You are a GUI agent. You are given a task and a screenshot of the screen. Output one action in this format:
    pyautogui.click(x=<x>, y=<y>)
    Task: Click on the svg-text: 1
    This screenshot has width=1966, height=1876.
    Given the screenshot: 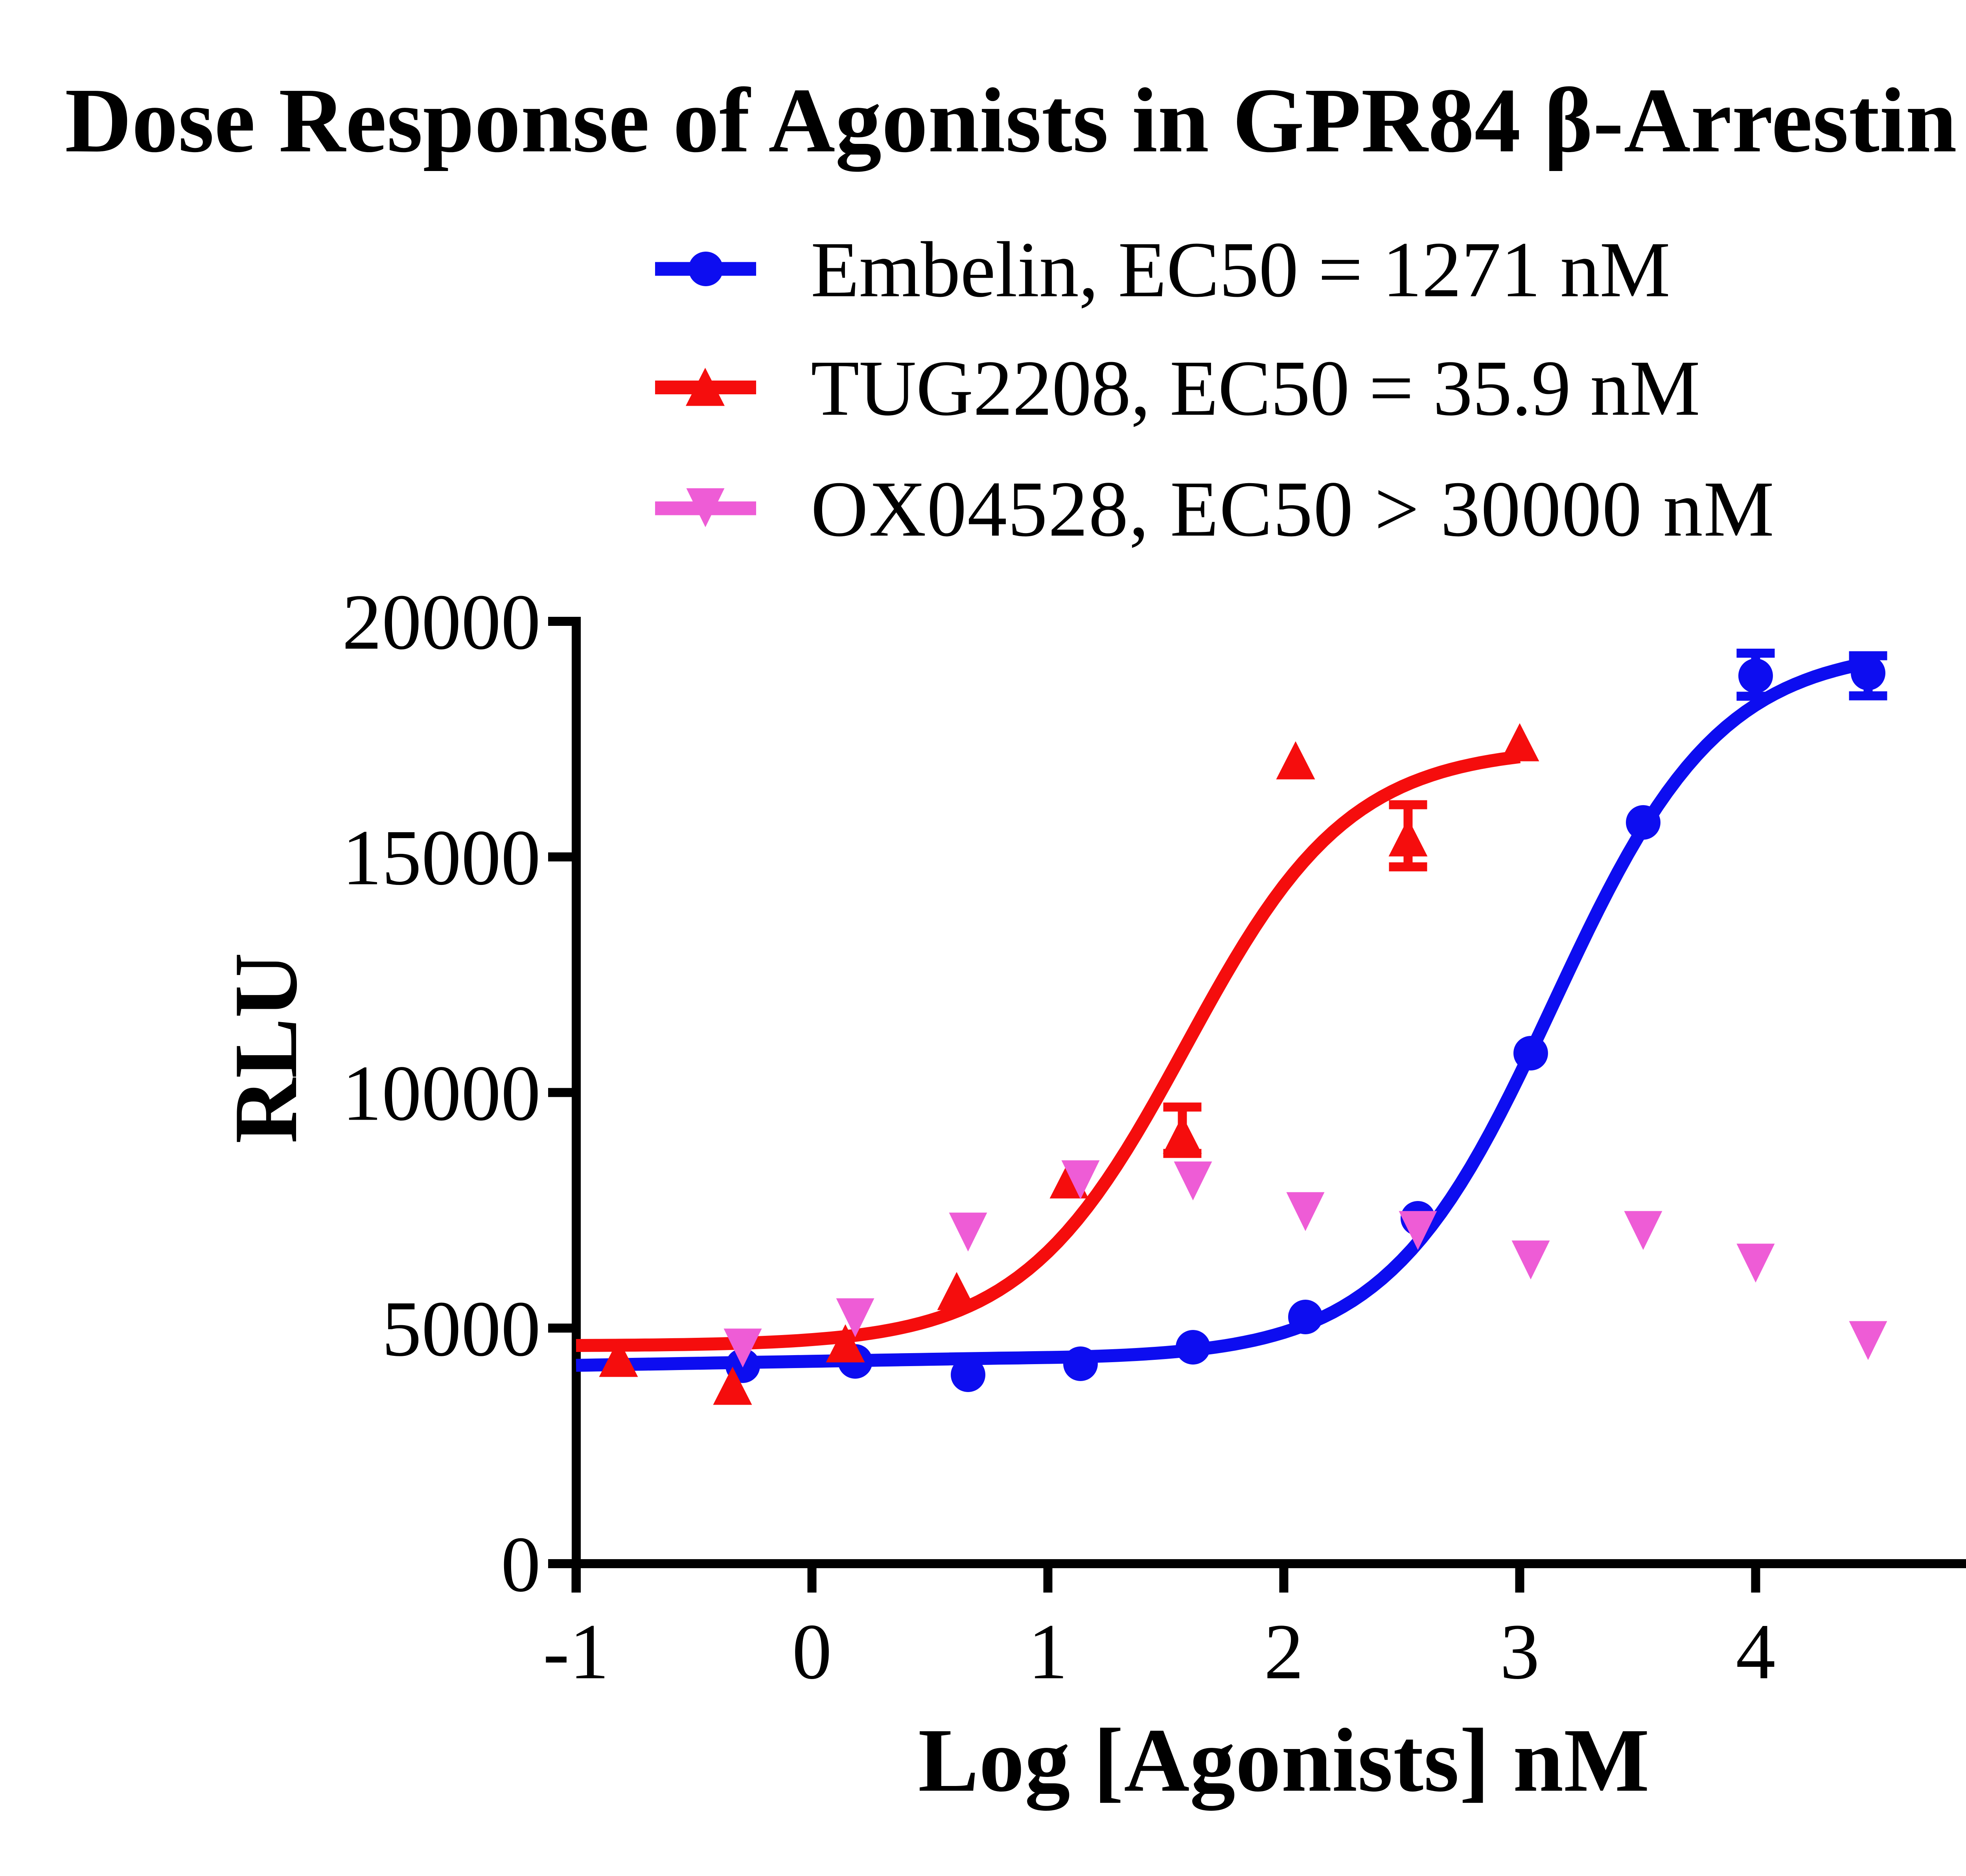 What is the action you would take?
    pyautogui.click(x=1048, y=1651)
    